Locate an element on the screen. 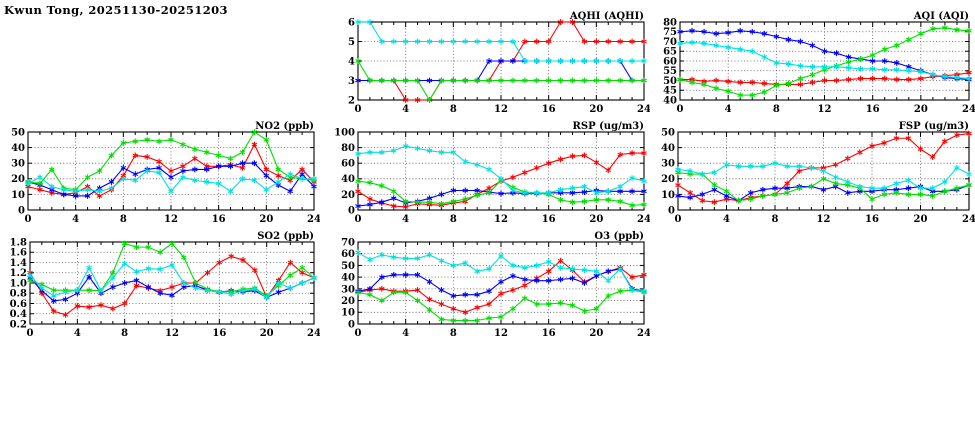  chart-panel-o3: 0 10 20 30 40 50 60 70 0 4 8 12 16 20 24 O3 (ppb) is located at coordinates (490, 289).